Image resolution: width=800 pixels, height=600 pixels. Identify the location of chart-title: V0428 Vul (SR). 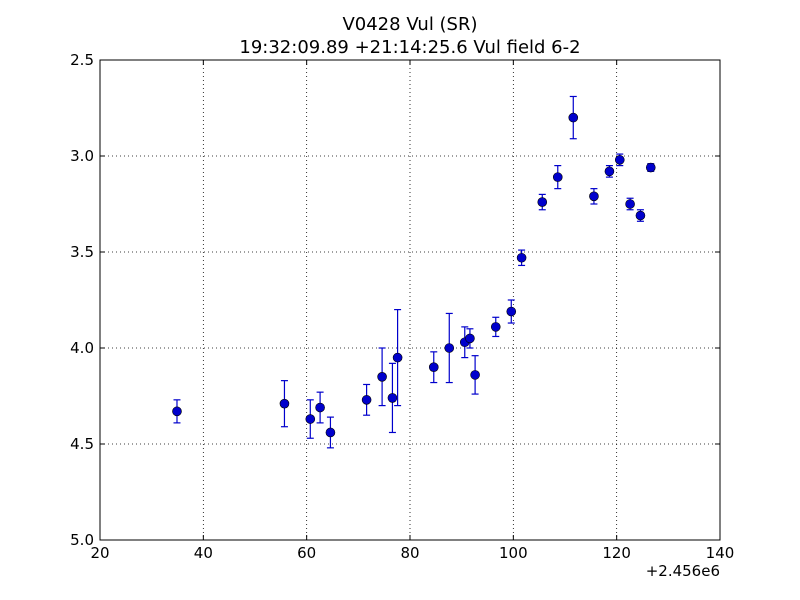
(409, 24).